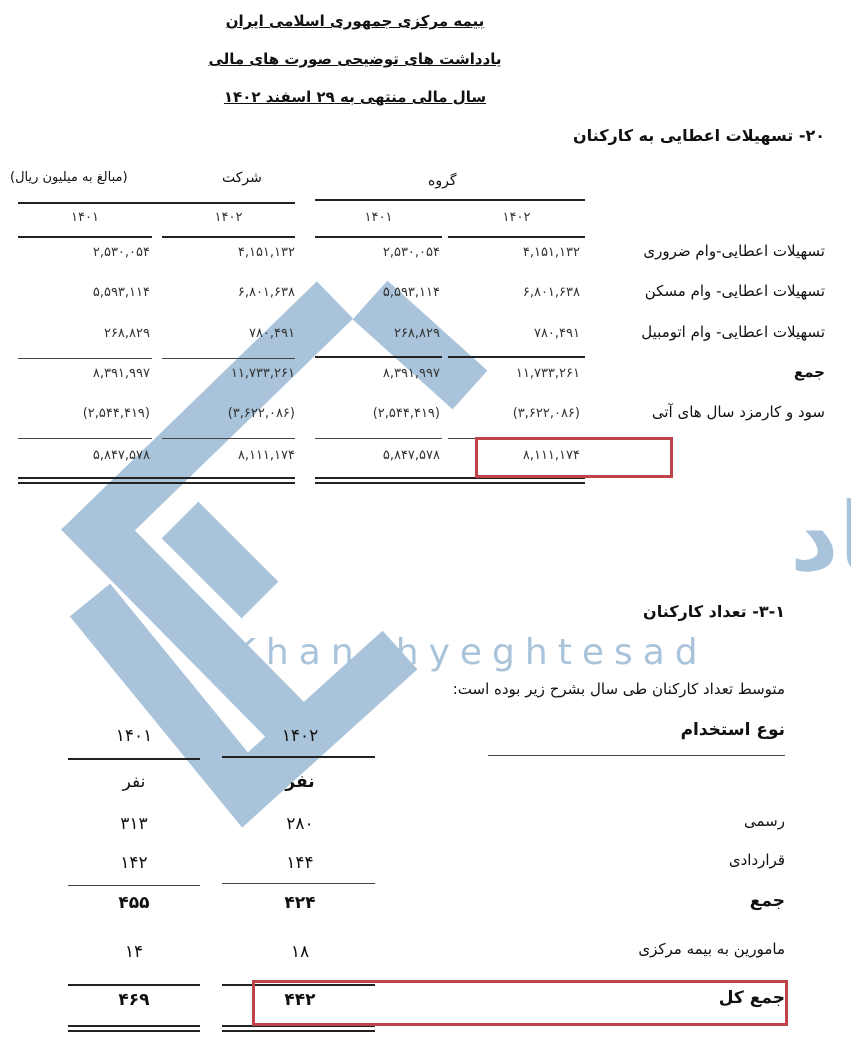  Describe the element at coordinates (820, 538) in the screenshot. I see `watermark-text-fa: خانه اقتصاد` at that location.